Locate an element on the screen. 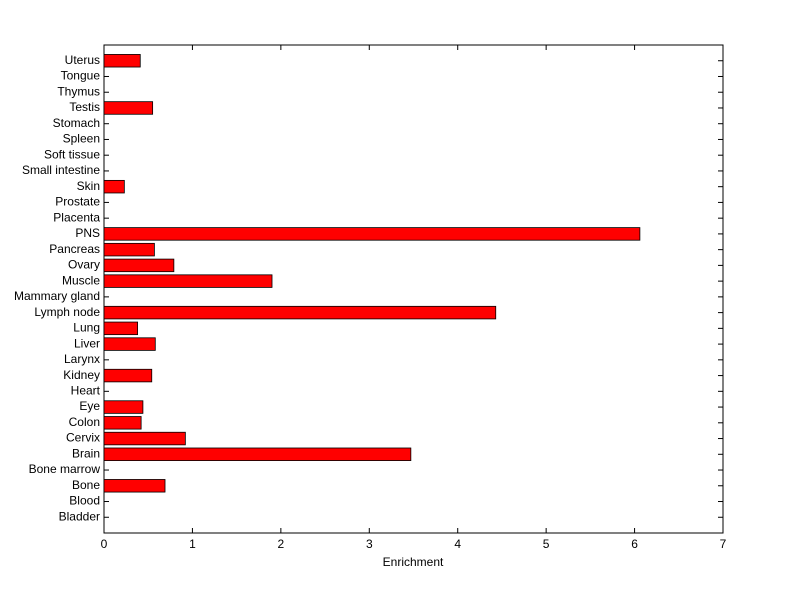  y-tick-label: Larynx is located at coordinates (82, 359).